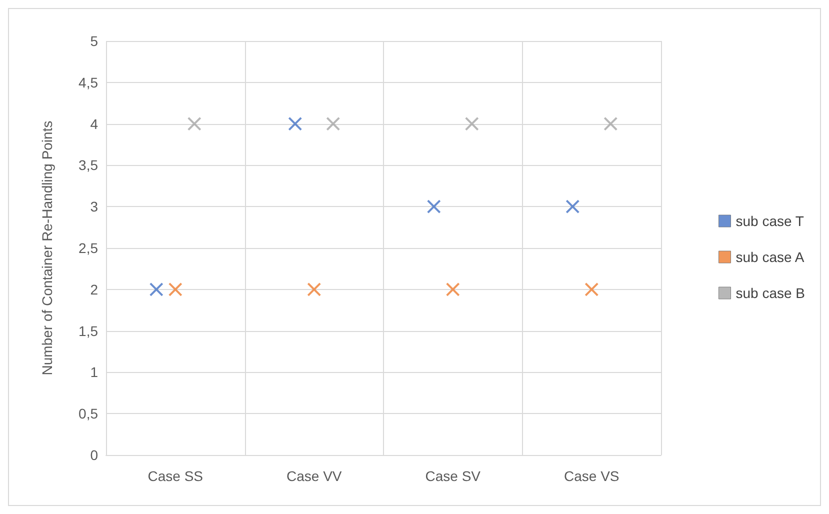 The image size is (829, 514). I want to click on y-tick-label: 2, so click(94, 289).